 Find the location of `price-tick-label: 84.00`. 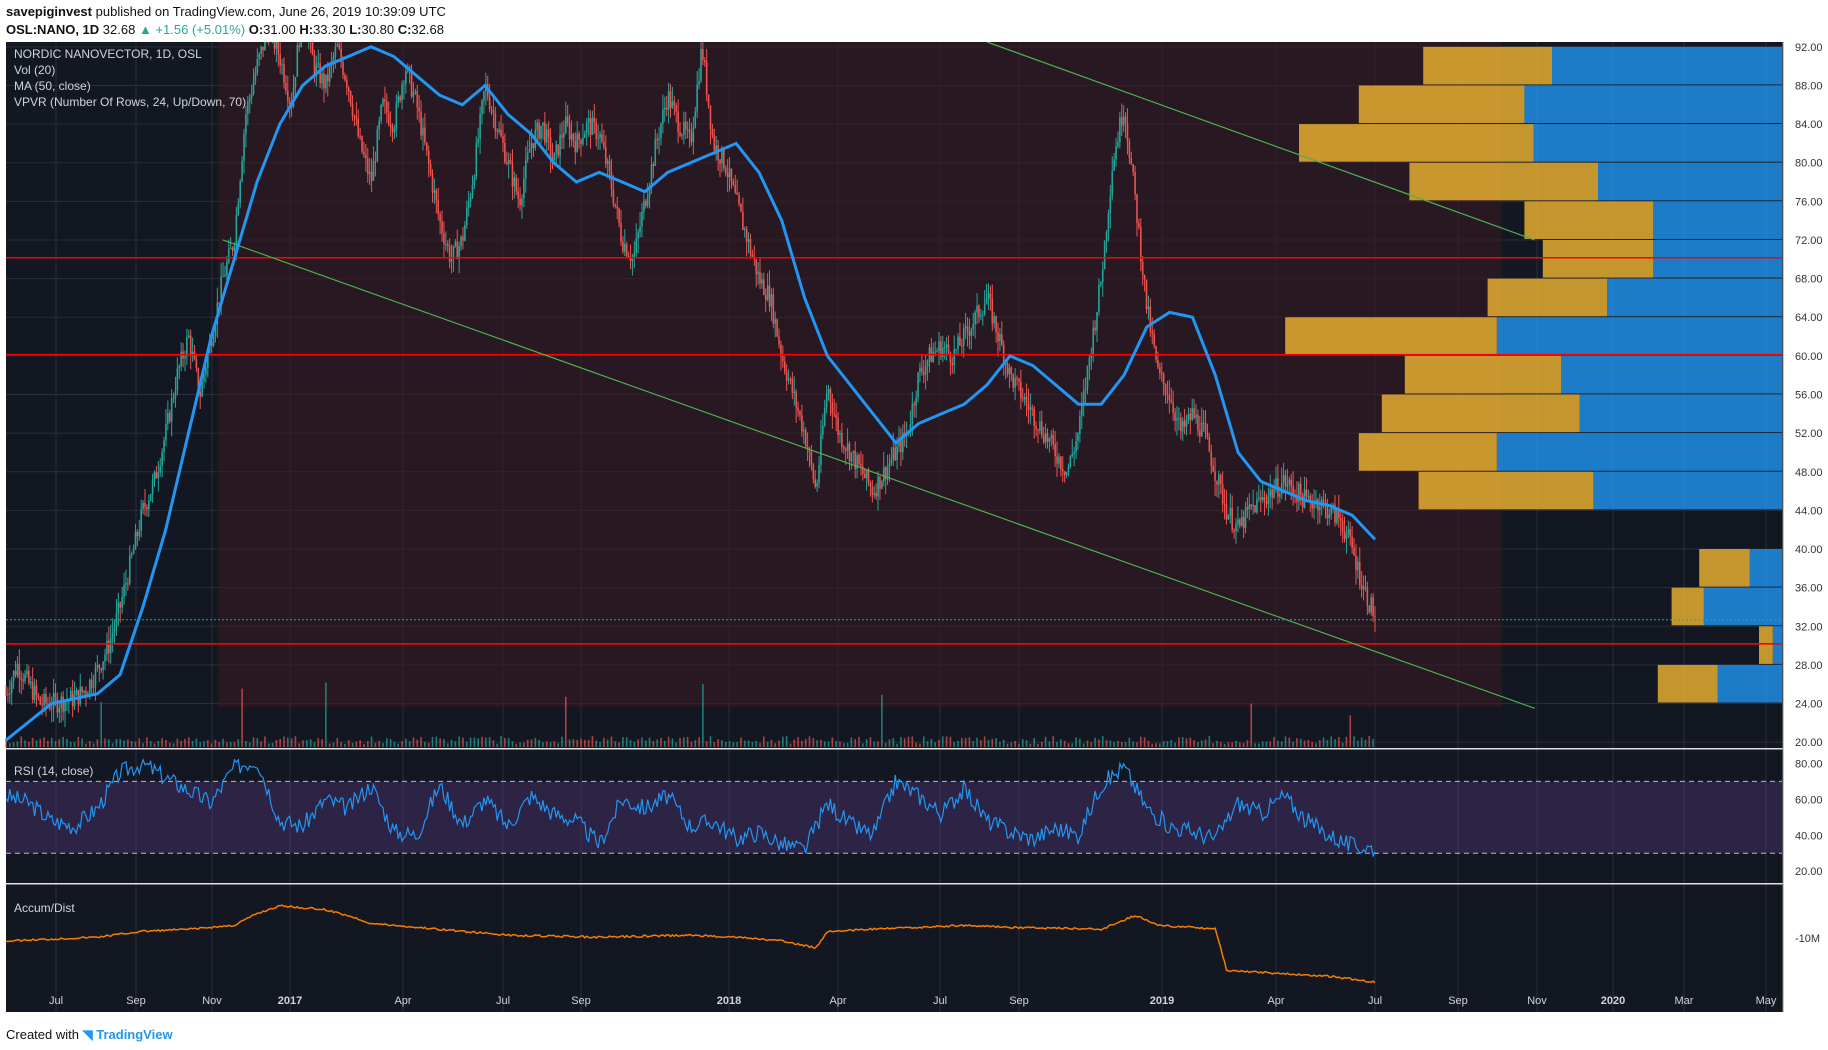

price-tick-label: 84.00 is located at coordinates (1809, 125).